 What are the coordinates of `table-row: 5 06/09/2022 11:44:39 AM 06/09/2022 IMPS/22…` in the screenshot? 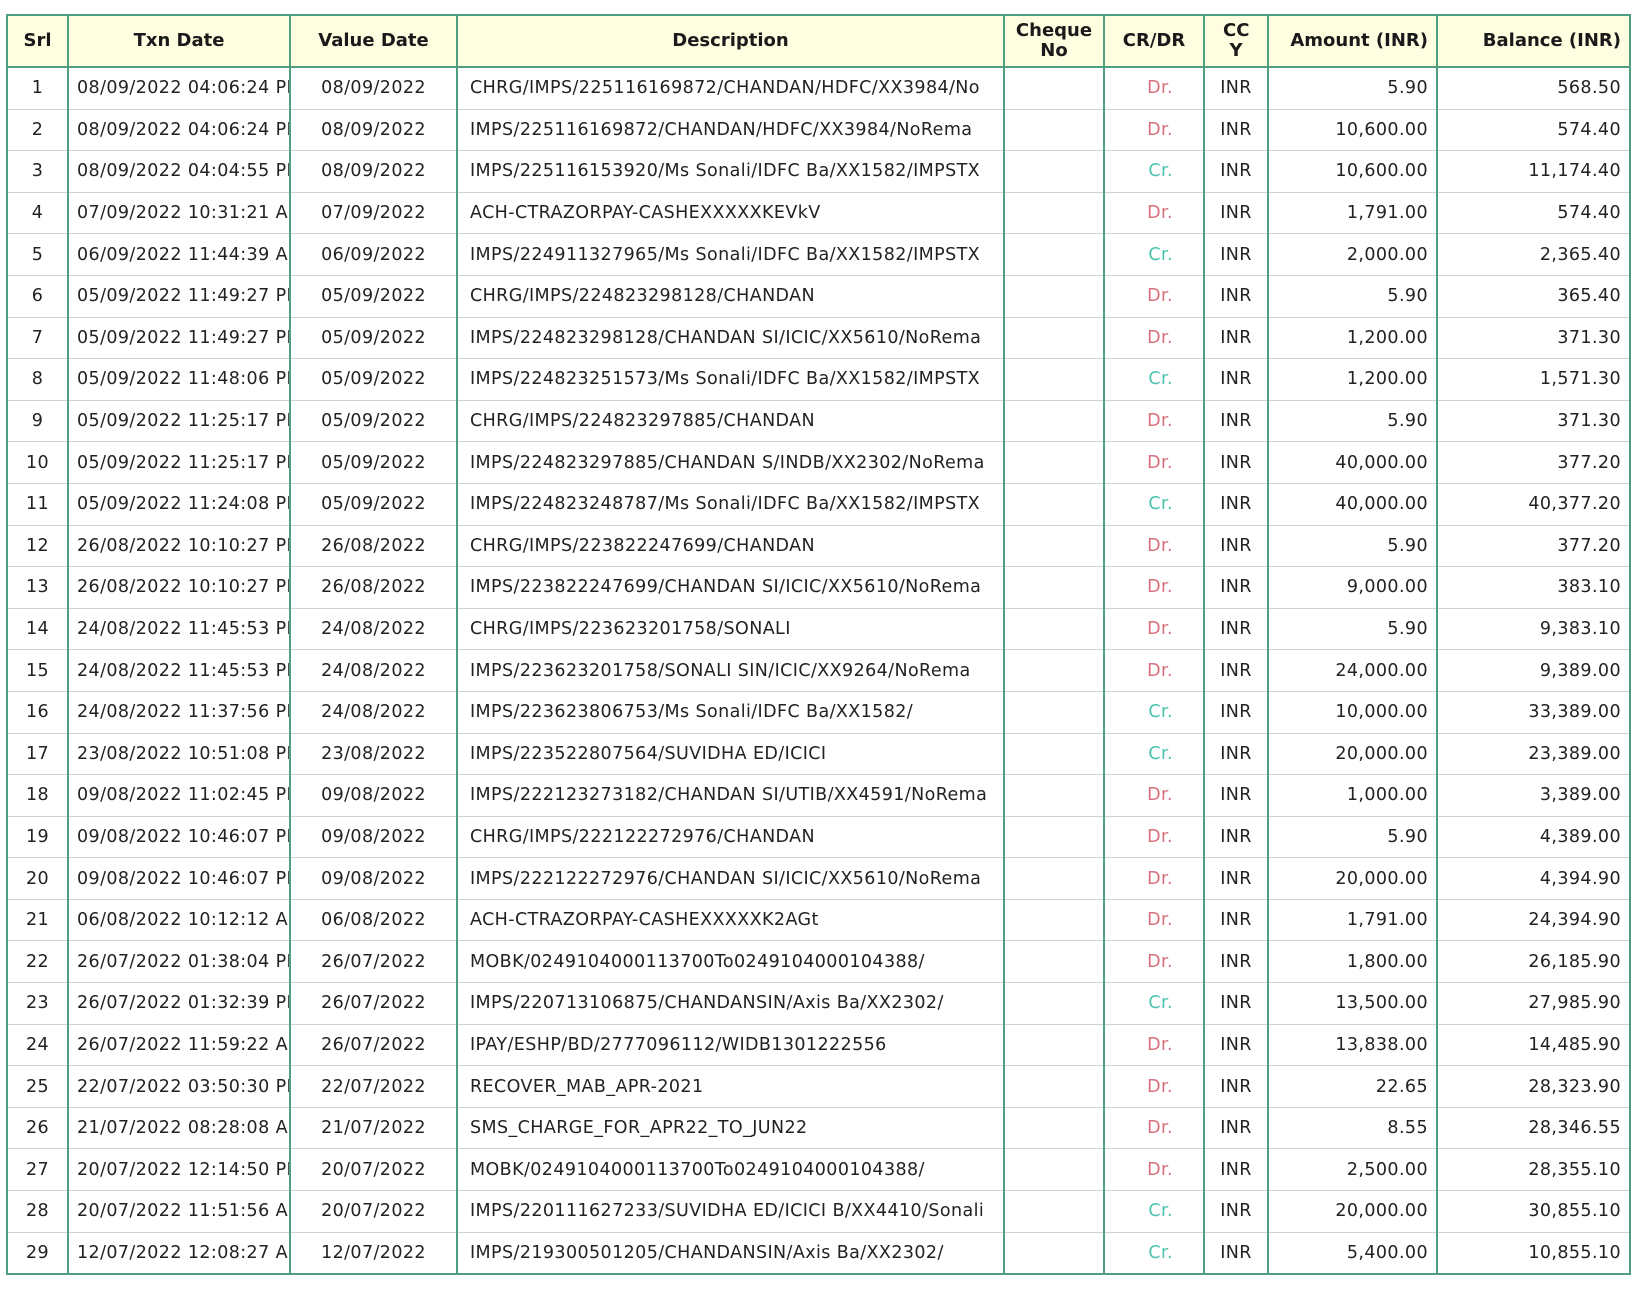 It's located at (818, 254).